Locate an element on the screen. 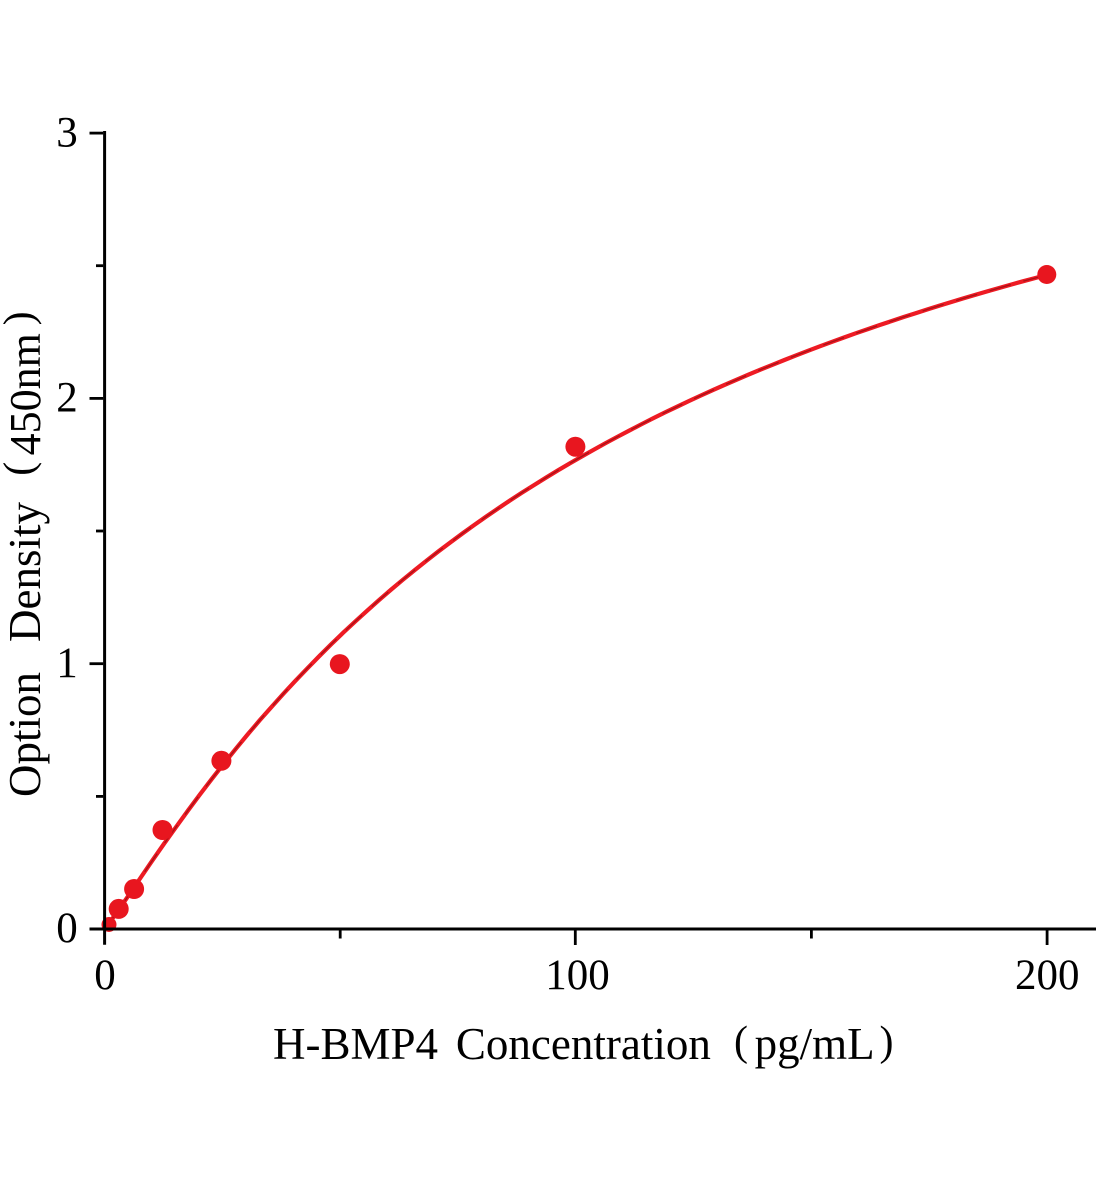 This screenshot has width=1104, height=1200. svg-text: pg/mL is located at coordinates (815, 1044).